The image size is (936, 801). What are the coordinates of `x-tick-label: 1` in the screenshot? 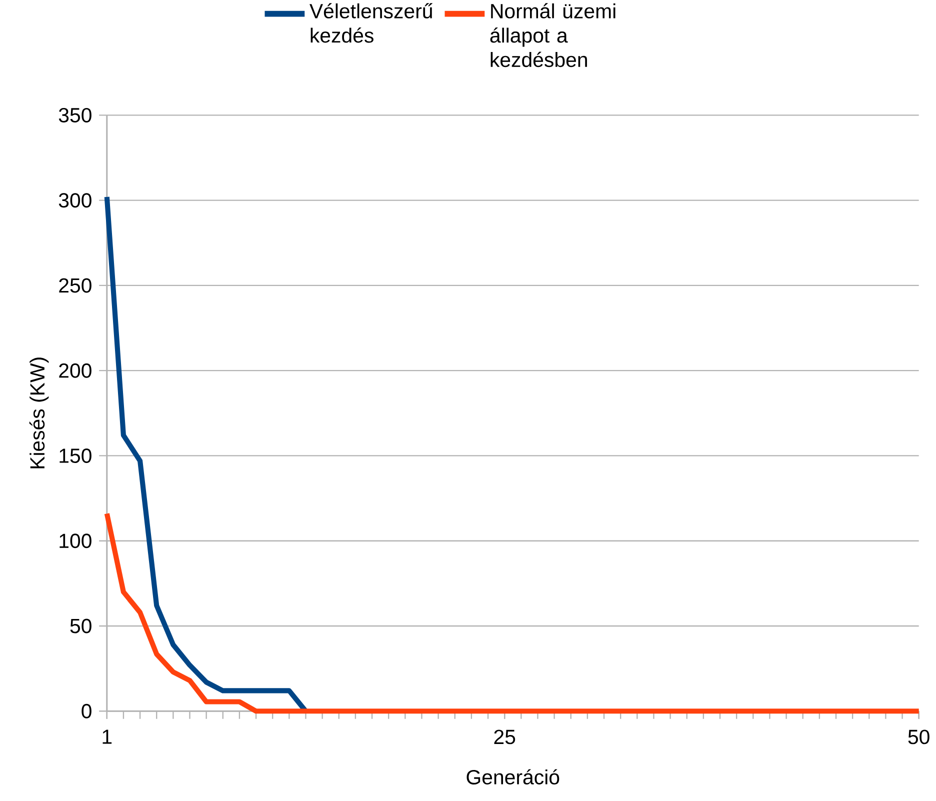 It's located at (107, 737).